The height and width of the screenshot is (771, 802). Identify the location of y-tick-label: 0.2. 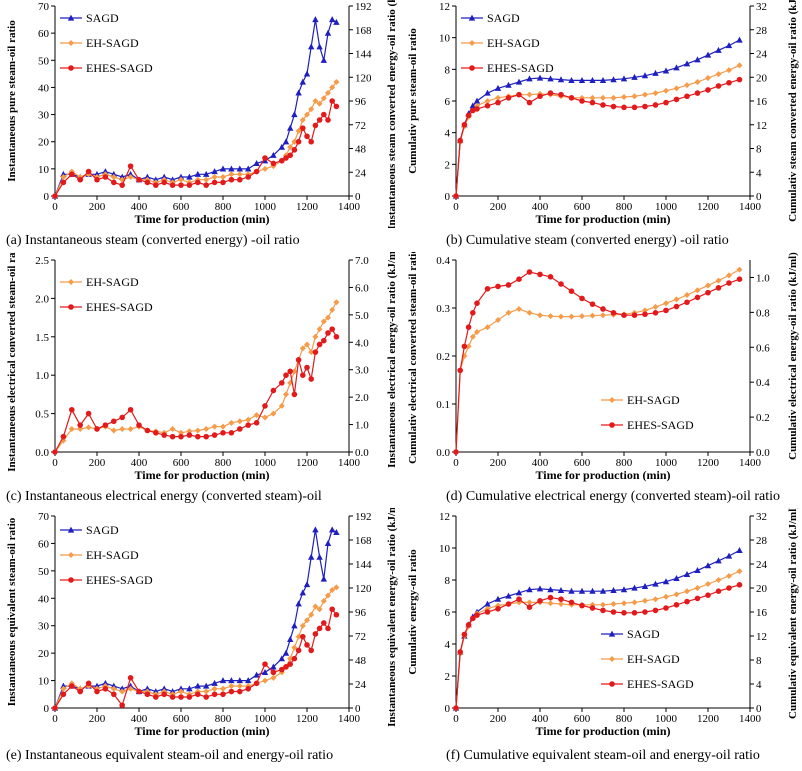
(443, 357).